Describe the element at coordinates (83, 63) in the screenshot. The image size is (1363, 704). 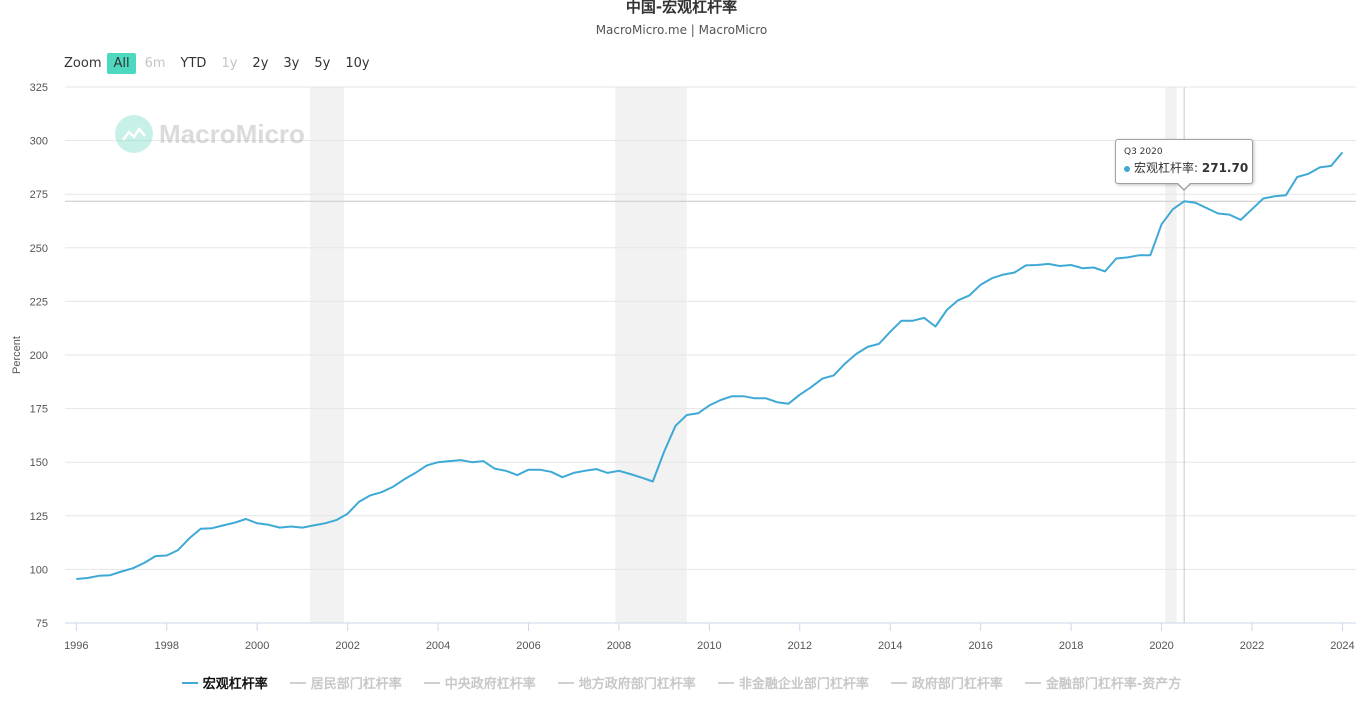
I see `zoom-label: Zoom` at that location.